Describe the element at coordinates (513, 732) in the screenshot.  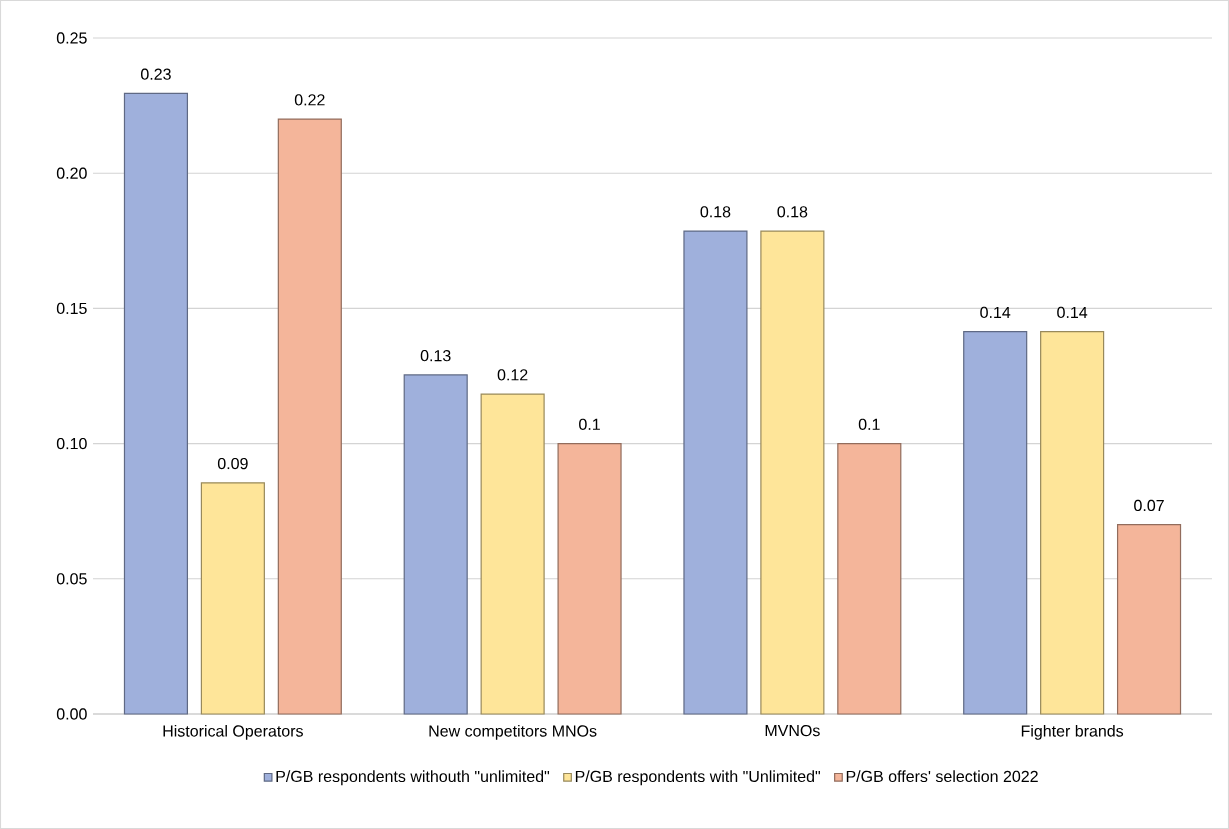
I see `x-tick-label: New competitors MNOs` at that location.